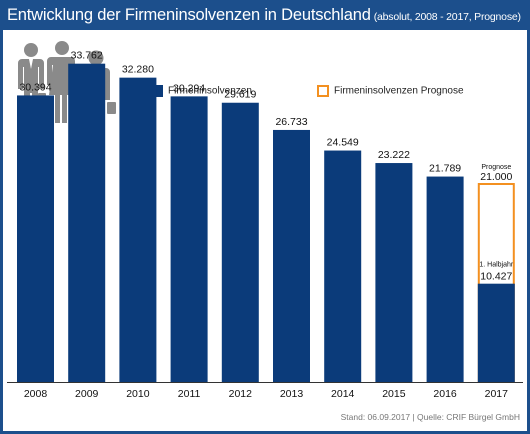 This screenshot has height=434, width=530. Describe the element at coordinates (240, 242) in the screenshot. I see `bar-2012` at that location.